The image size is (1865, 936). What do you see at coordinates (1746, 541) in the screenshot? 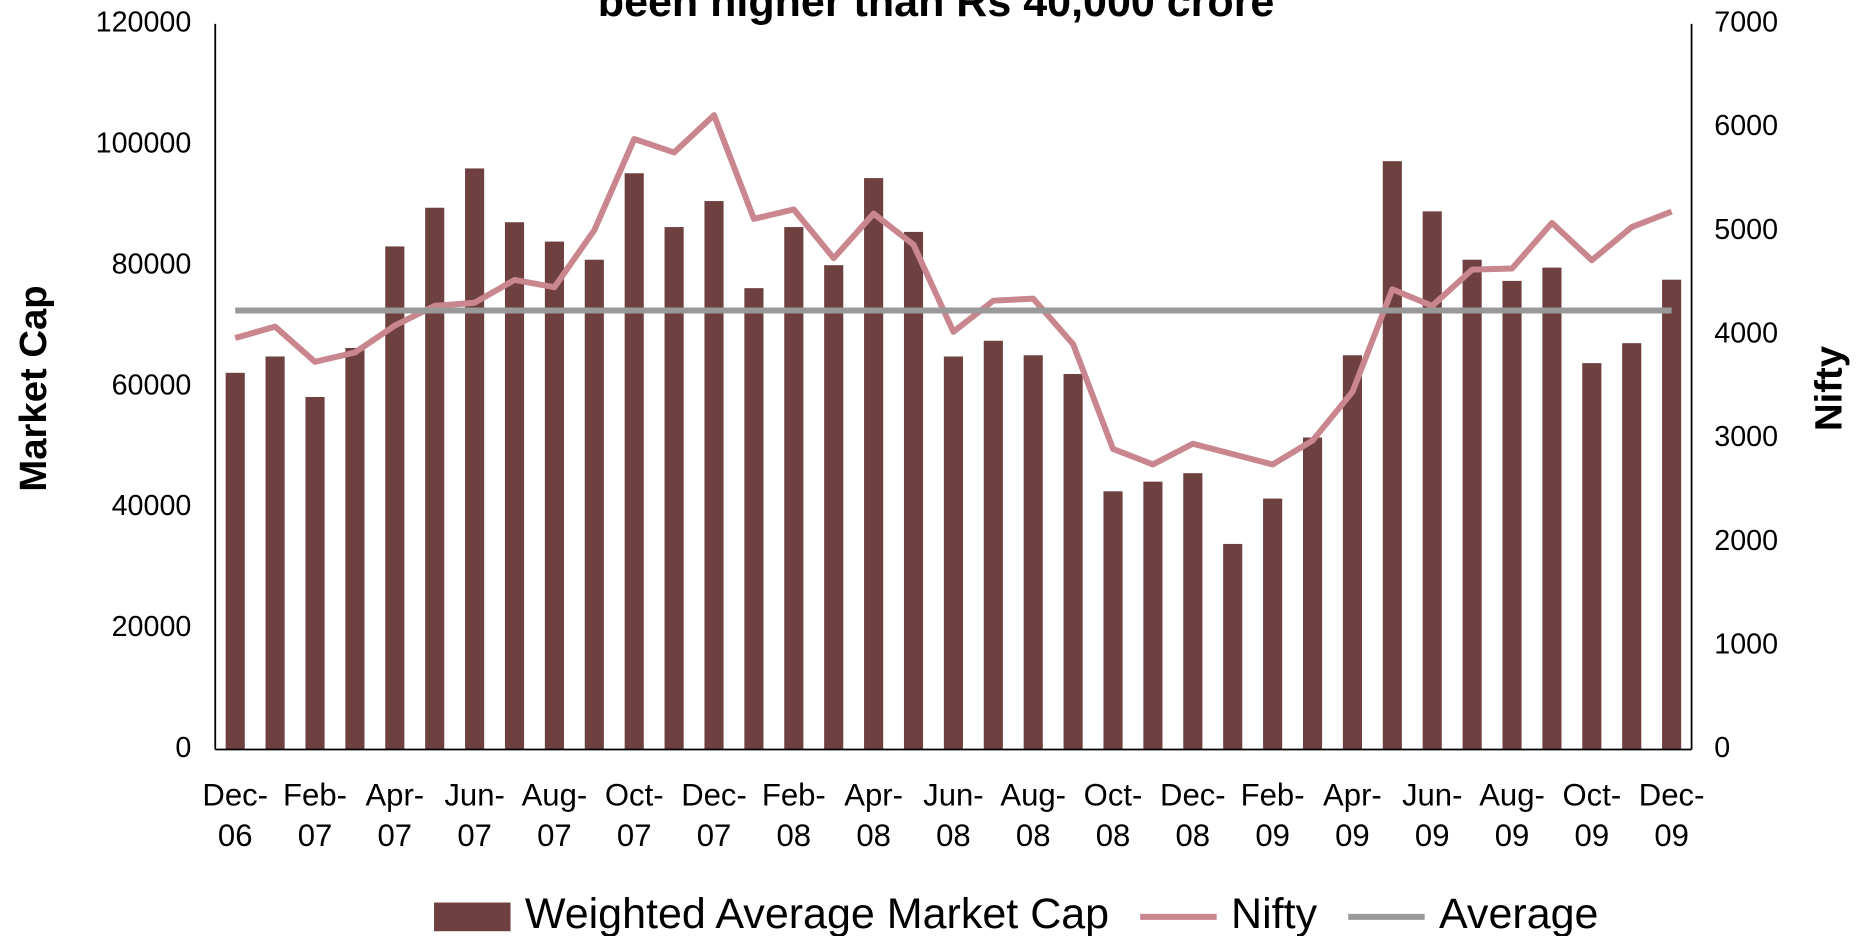
I see `y2-tick-label: 2000` at bounding box center [1746, 541].